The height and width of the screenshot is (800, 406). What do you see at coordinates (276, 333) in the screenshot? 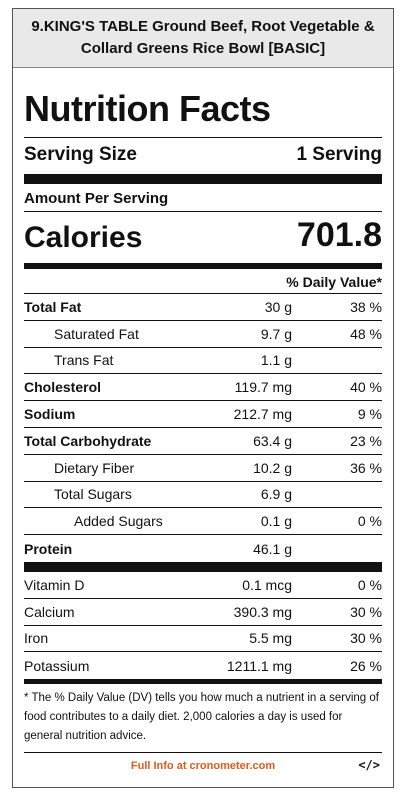
I see `nutrient-amount: 9.7 g` at bounding box center [276, 333].